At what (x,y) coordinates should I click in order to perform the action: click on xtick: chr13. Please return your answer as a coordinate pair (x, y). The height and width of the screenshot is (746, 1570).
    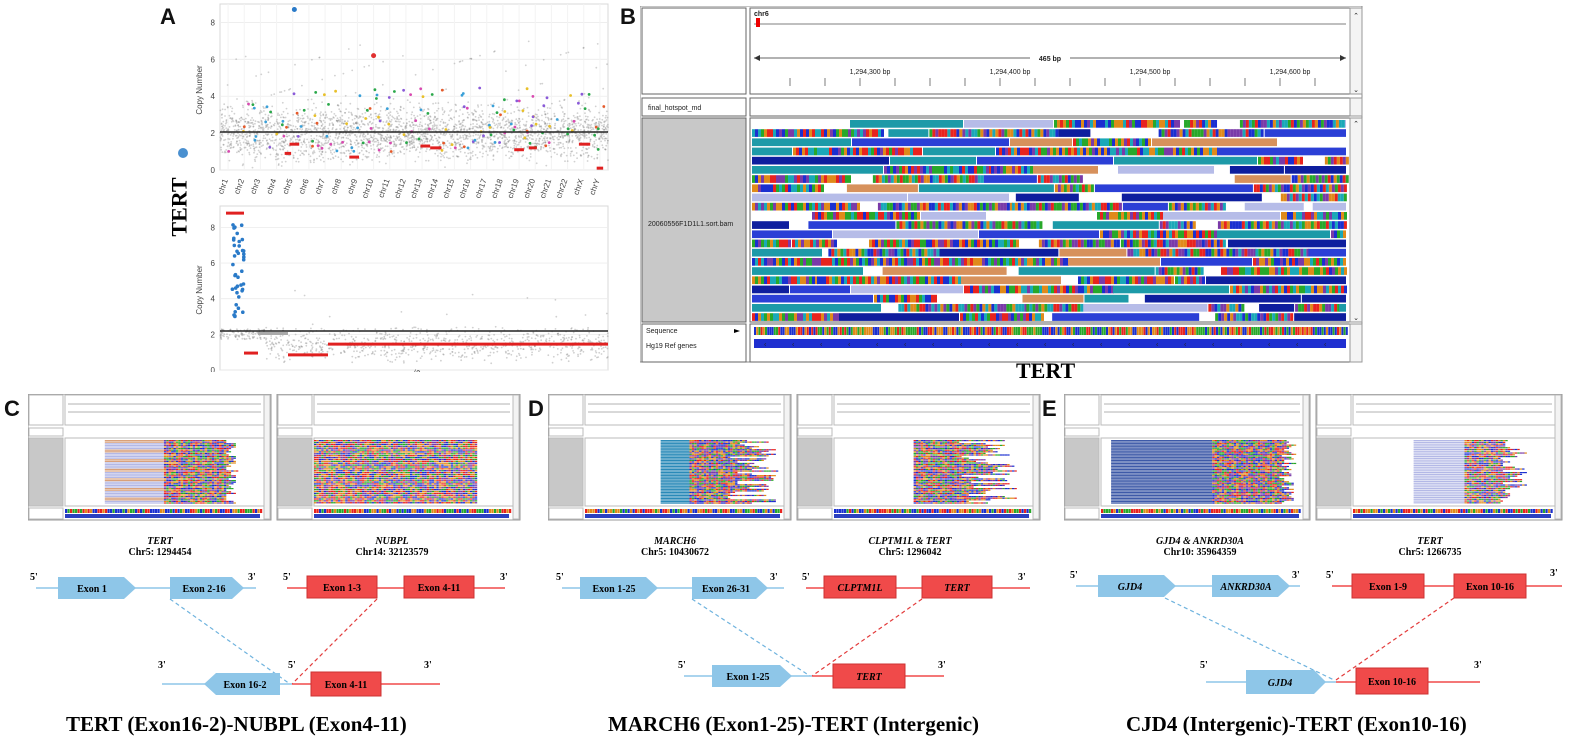
    Looking at the image, I should click on (416, 188).